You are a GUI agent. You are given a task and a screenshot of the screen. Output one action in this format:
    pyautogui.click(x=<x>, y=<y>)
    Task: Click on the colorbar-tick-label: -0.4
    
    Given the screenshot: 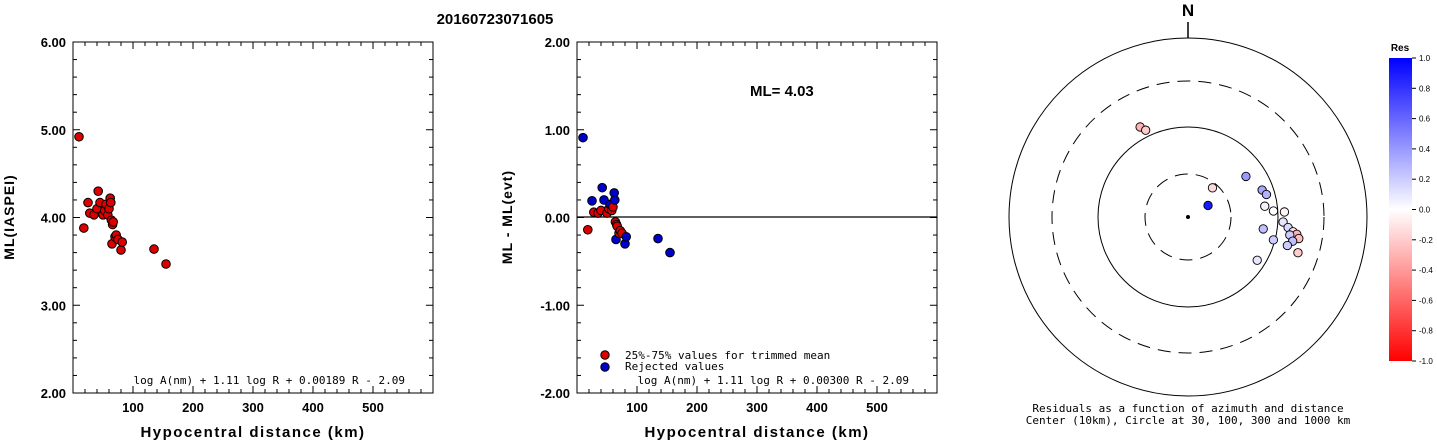 What is the action you would take?
    pyautogui.click(x=1426, y=270)
    